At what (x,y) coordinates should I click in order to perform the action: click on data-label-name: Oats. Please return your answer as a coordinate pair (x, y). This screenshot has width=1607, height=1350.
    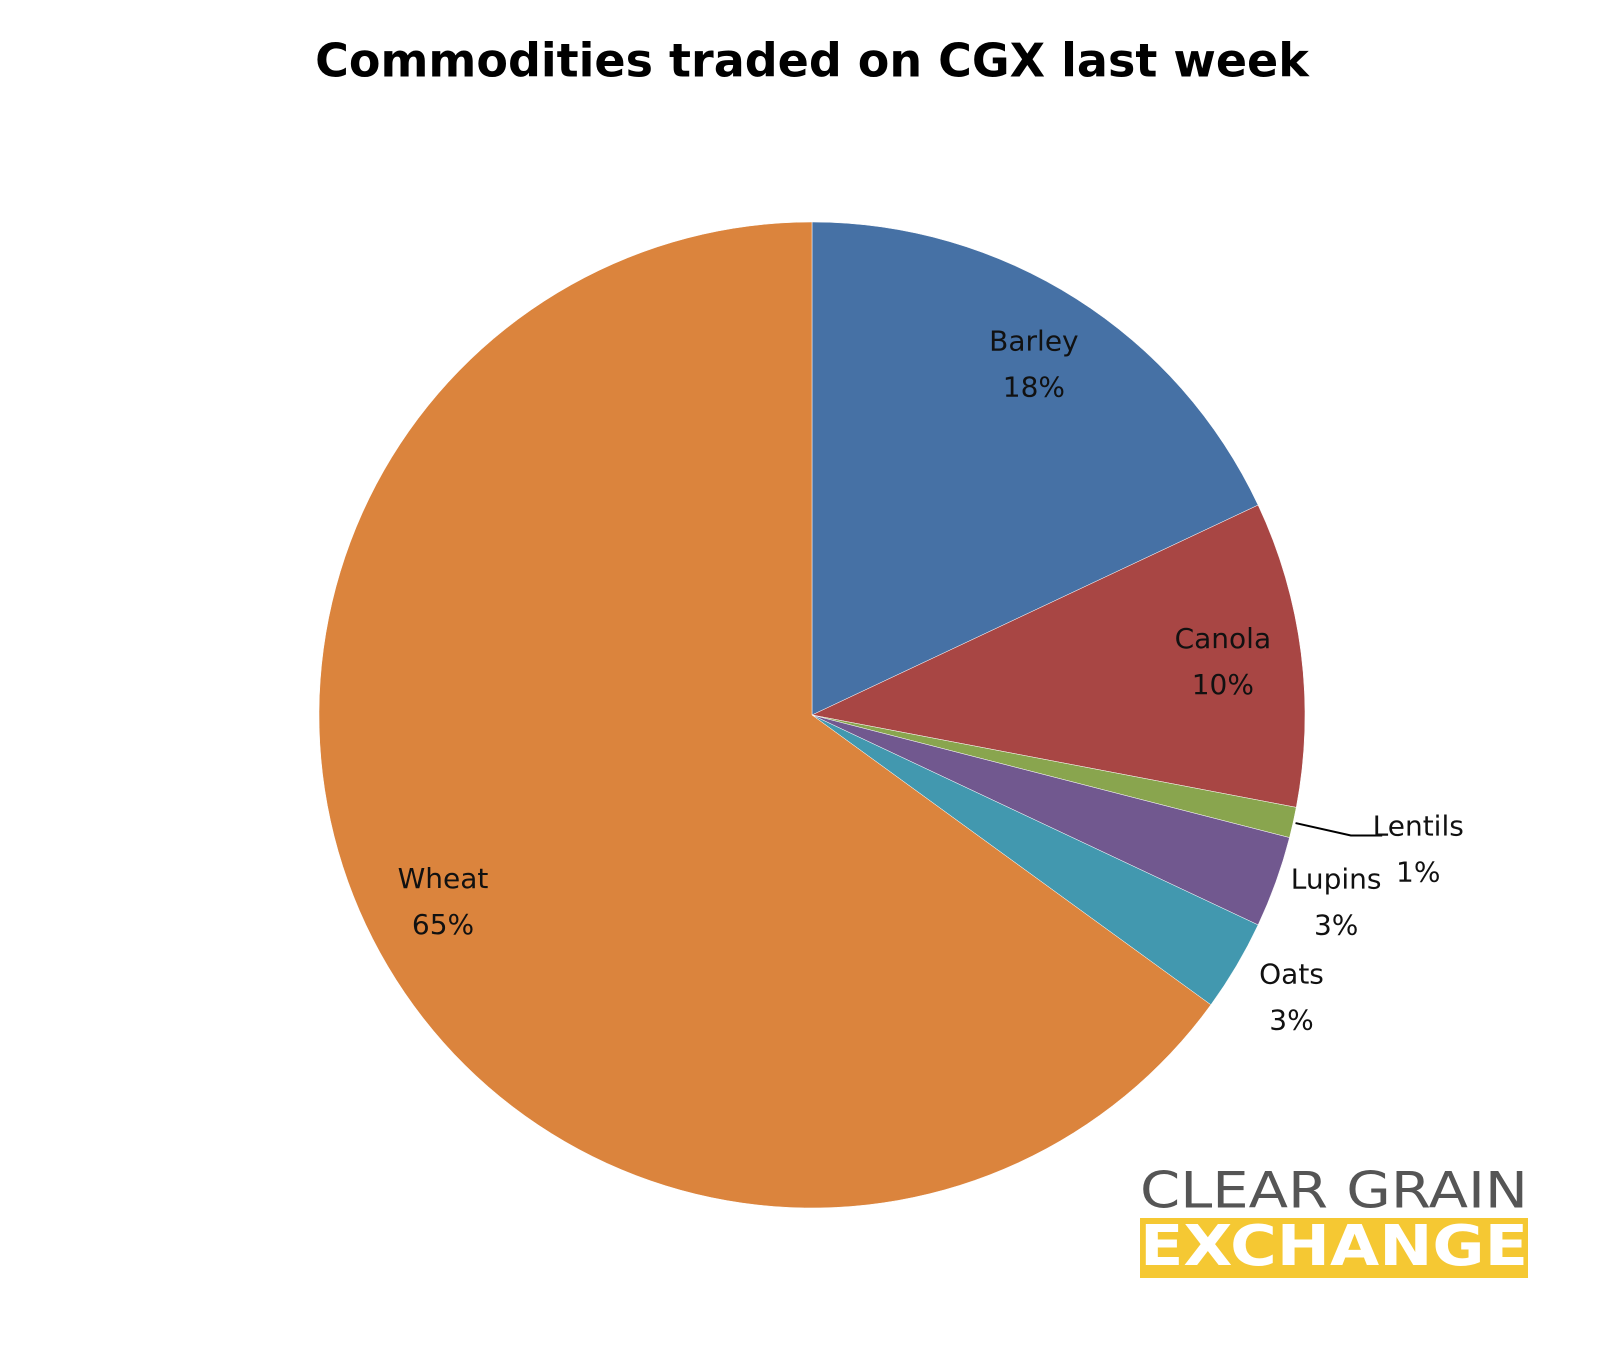
    Looking at the image, I should click on (1291, 974).